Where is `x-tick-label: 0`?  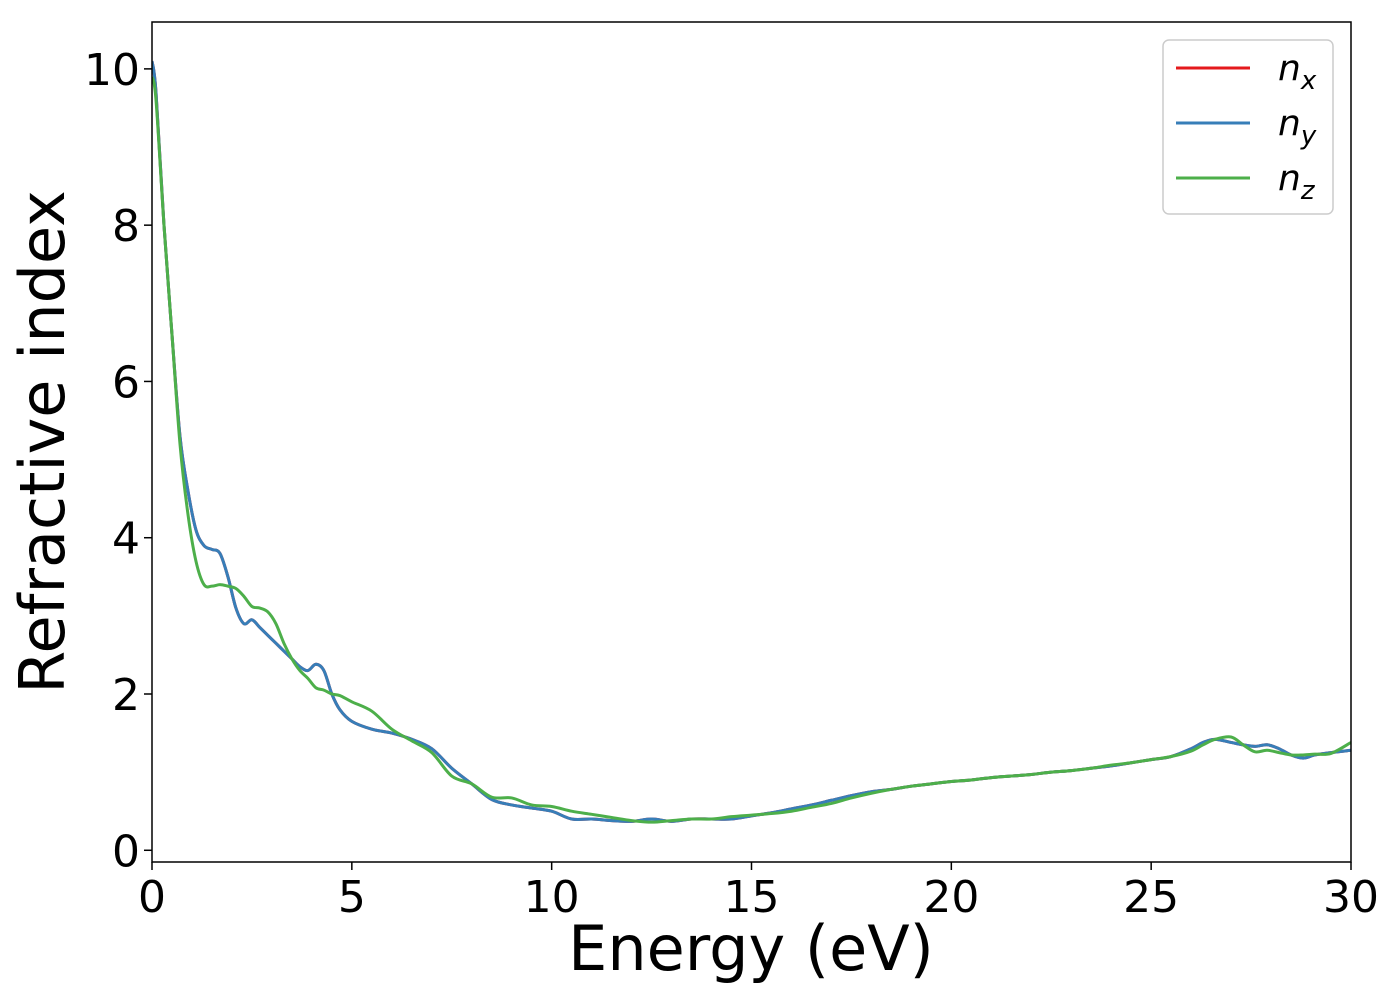
x-tick-label: 0 is located at coordinates (152, 897).